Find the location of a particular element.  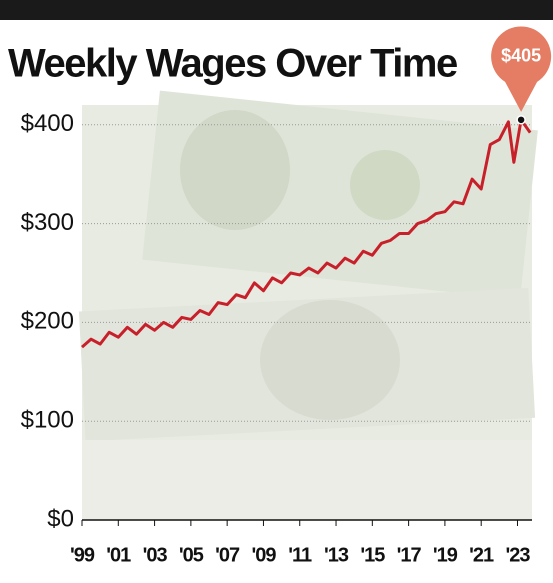

x-tick-label: '17 is located at coordinates (409, 555).